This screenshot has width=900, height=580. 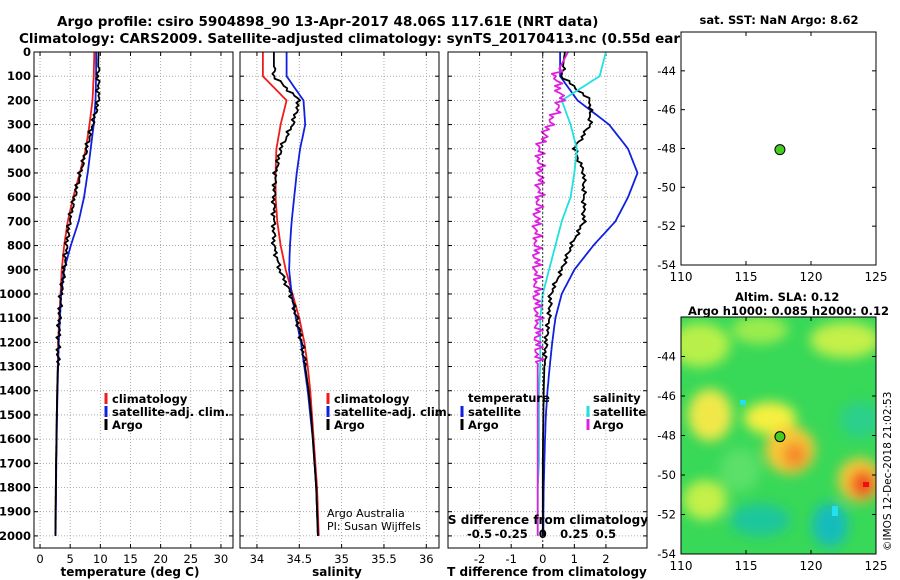 What do you see at coordinates (666, 265) in the screenshot?
I see `lat-tick-label: -54` at bounding box center [666, 265].